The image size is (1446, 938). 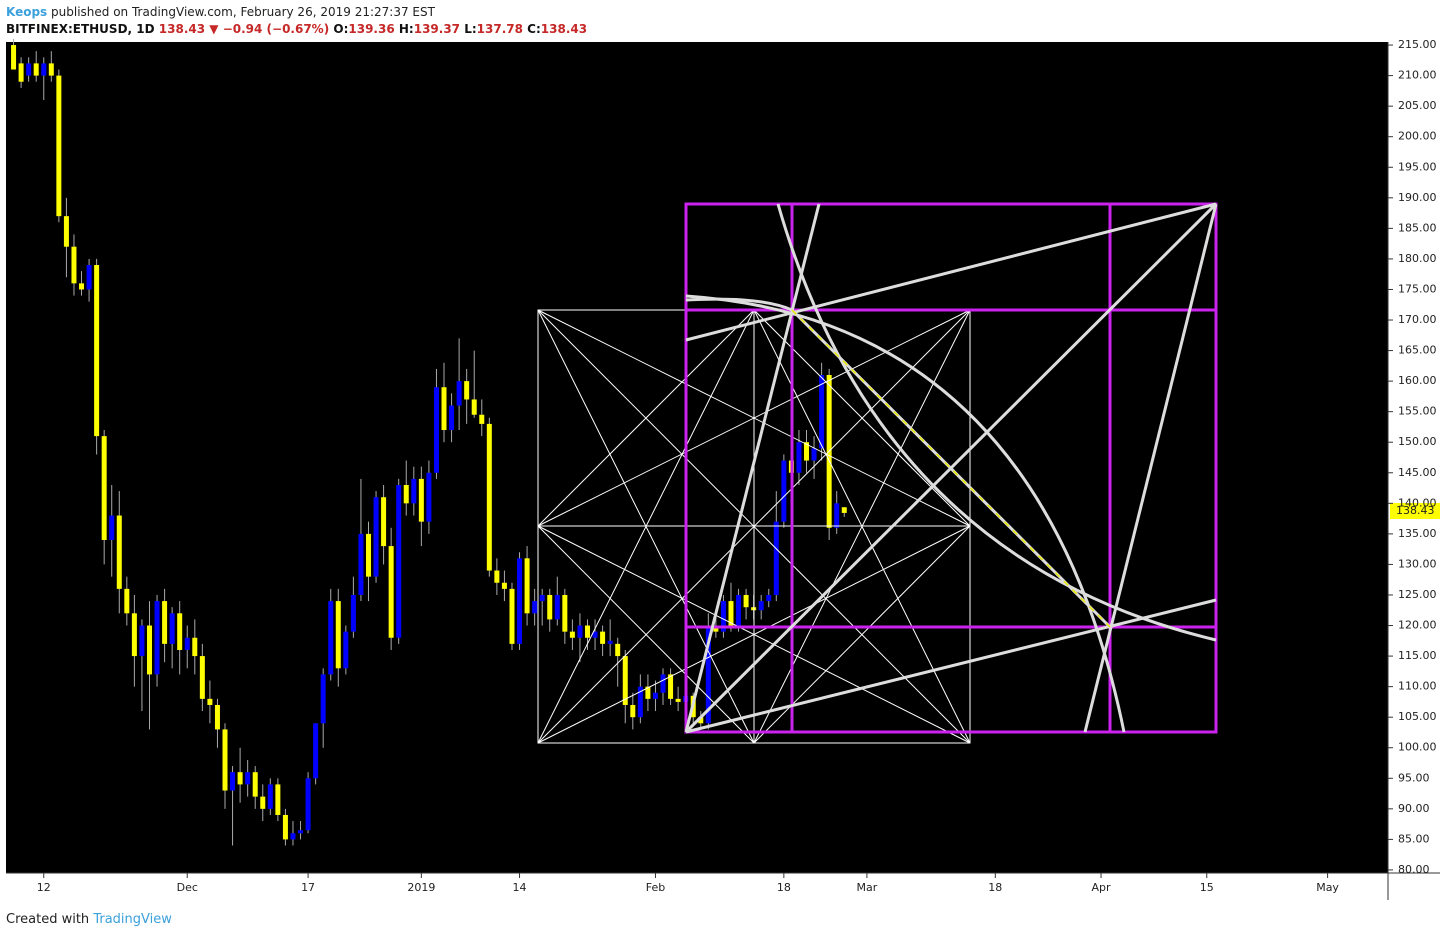 What do you see at coordinates (371, 29) in the screenshot?
I see `open: 139.36` at bounding box center [371, 29].